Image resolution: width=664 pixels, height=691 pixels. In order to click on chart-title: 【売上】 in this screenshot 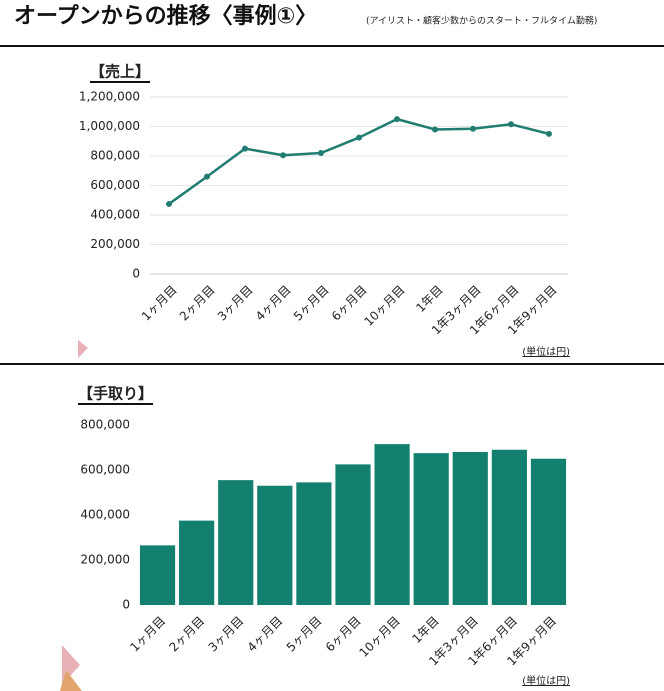, I will do `click(120, 72)`.